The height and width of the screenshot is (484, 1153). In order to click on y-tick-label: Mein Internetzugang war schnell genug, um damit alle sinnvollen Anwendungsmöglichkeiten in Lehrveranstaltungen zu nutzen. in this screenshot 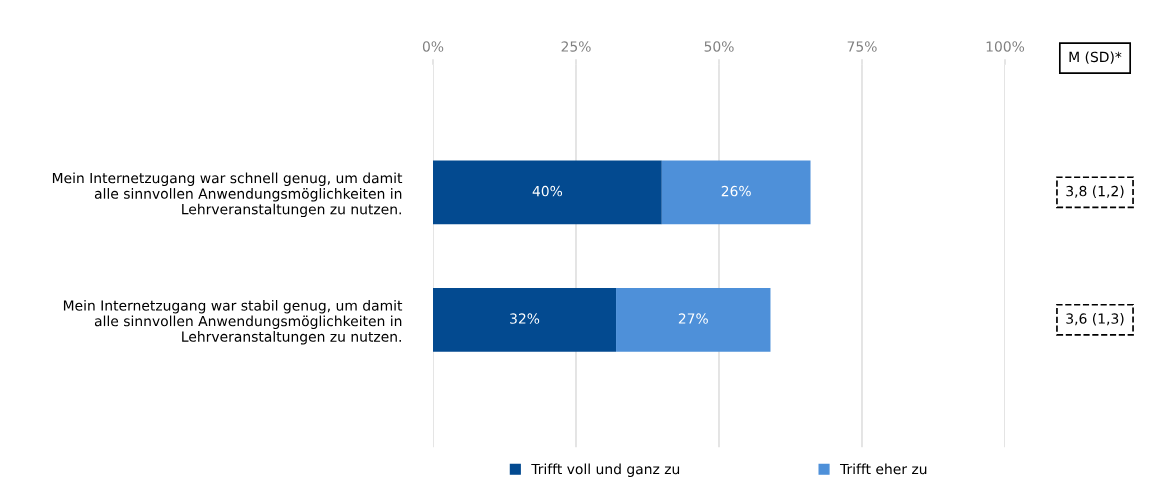, I will do `click(227, 195)`.